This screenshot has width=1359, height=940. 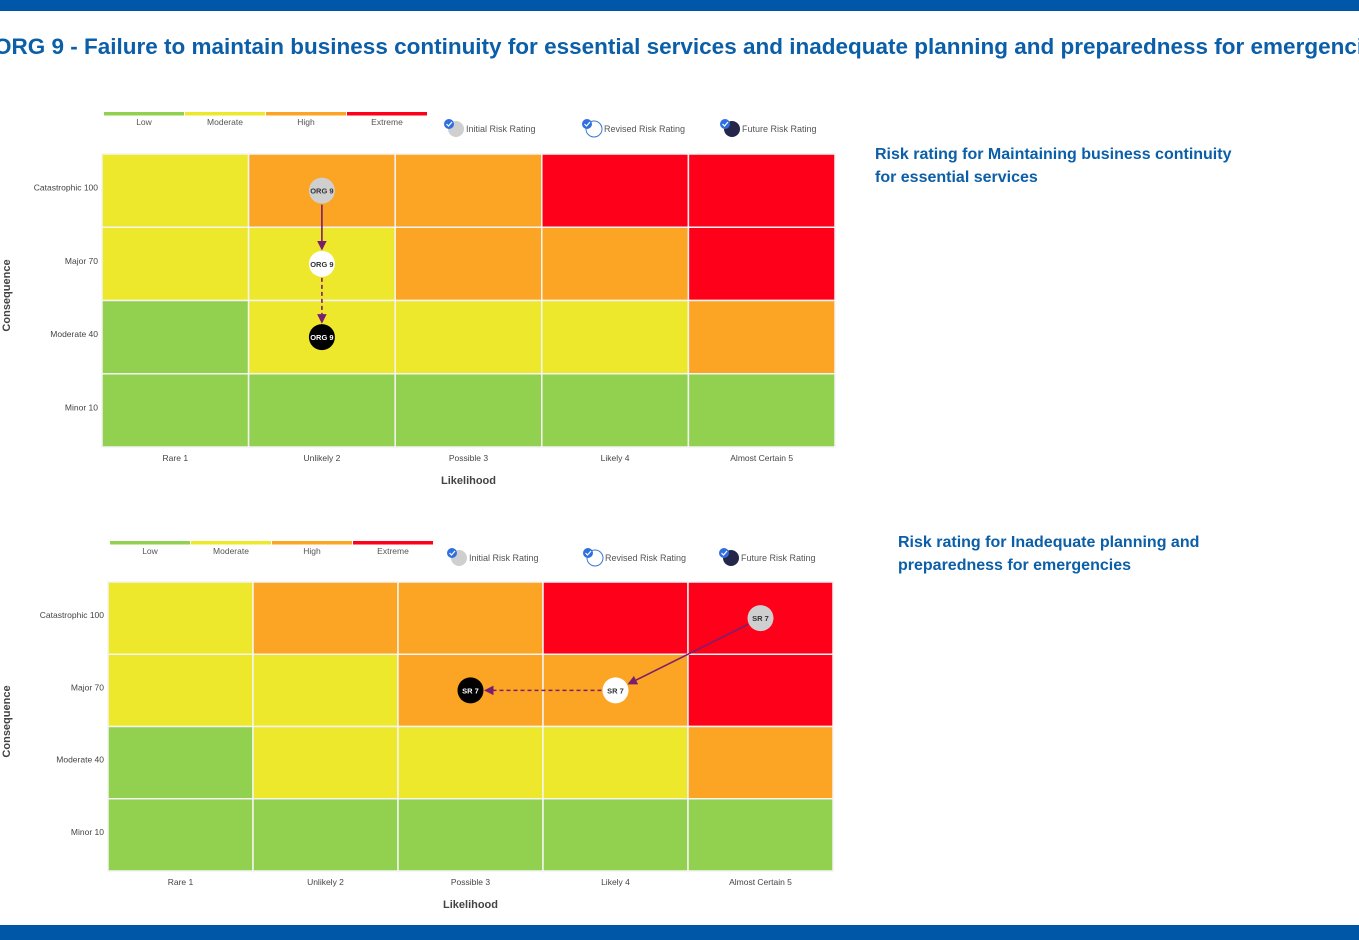 I want to click on dark-circle-check-icon, so click(x=729, y=557).